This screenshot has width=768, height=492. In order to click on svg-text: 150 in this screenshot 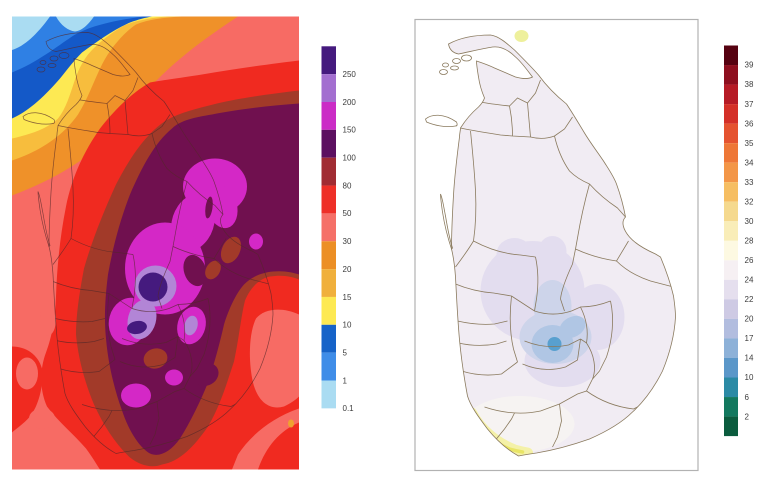, I will do `click(350, 130)`.